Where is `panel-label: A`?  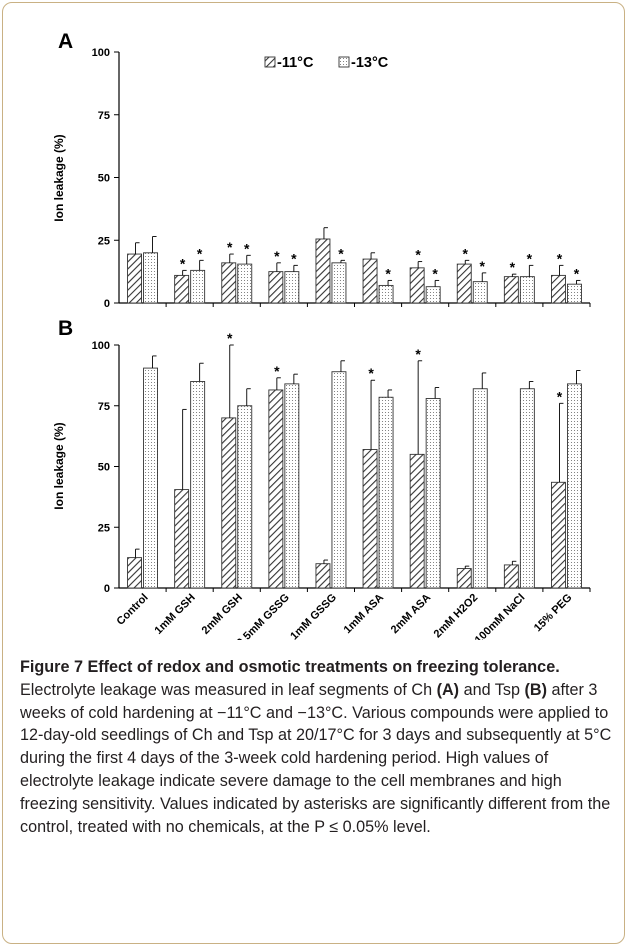 panel-label: A is located at coordinates (65, 41).